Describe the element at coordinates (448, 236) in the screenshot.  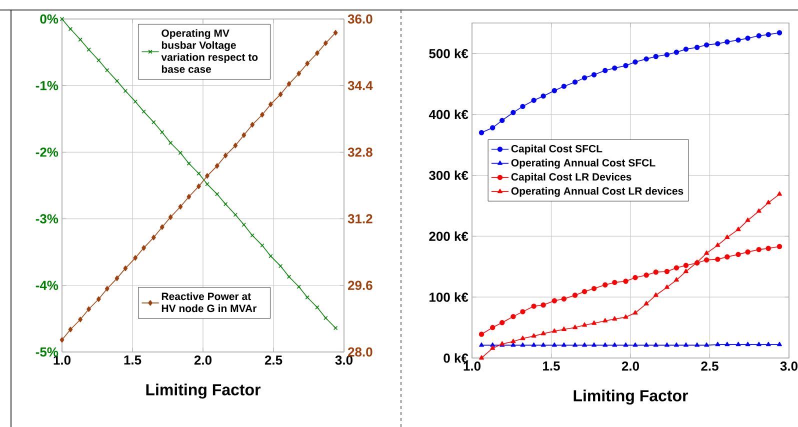
I see `y-tick-label: 200 k€` at that location.